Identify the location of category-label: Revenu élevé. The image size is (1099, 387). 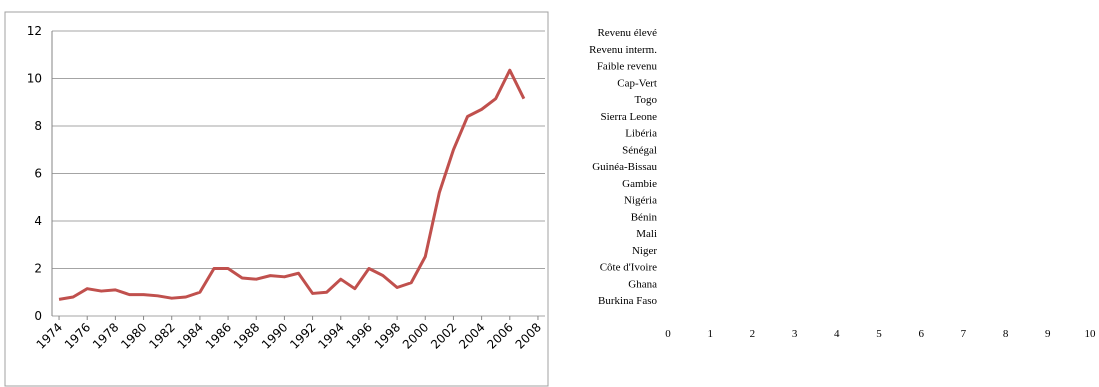
(627, 33).